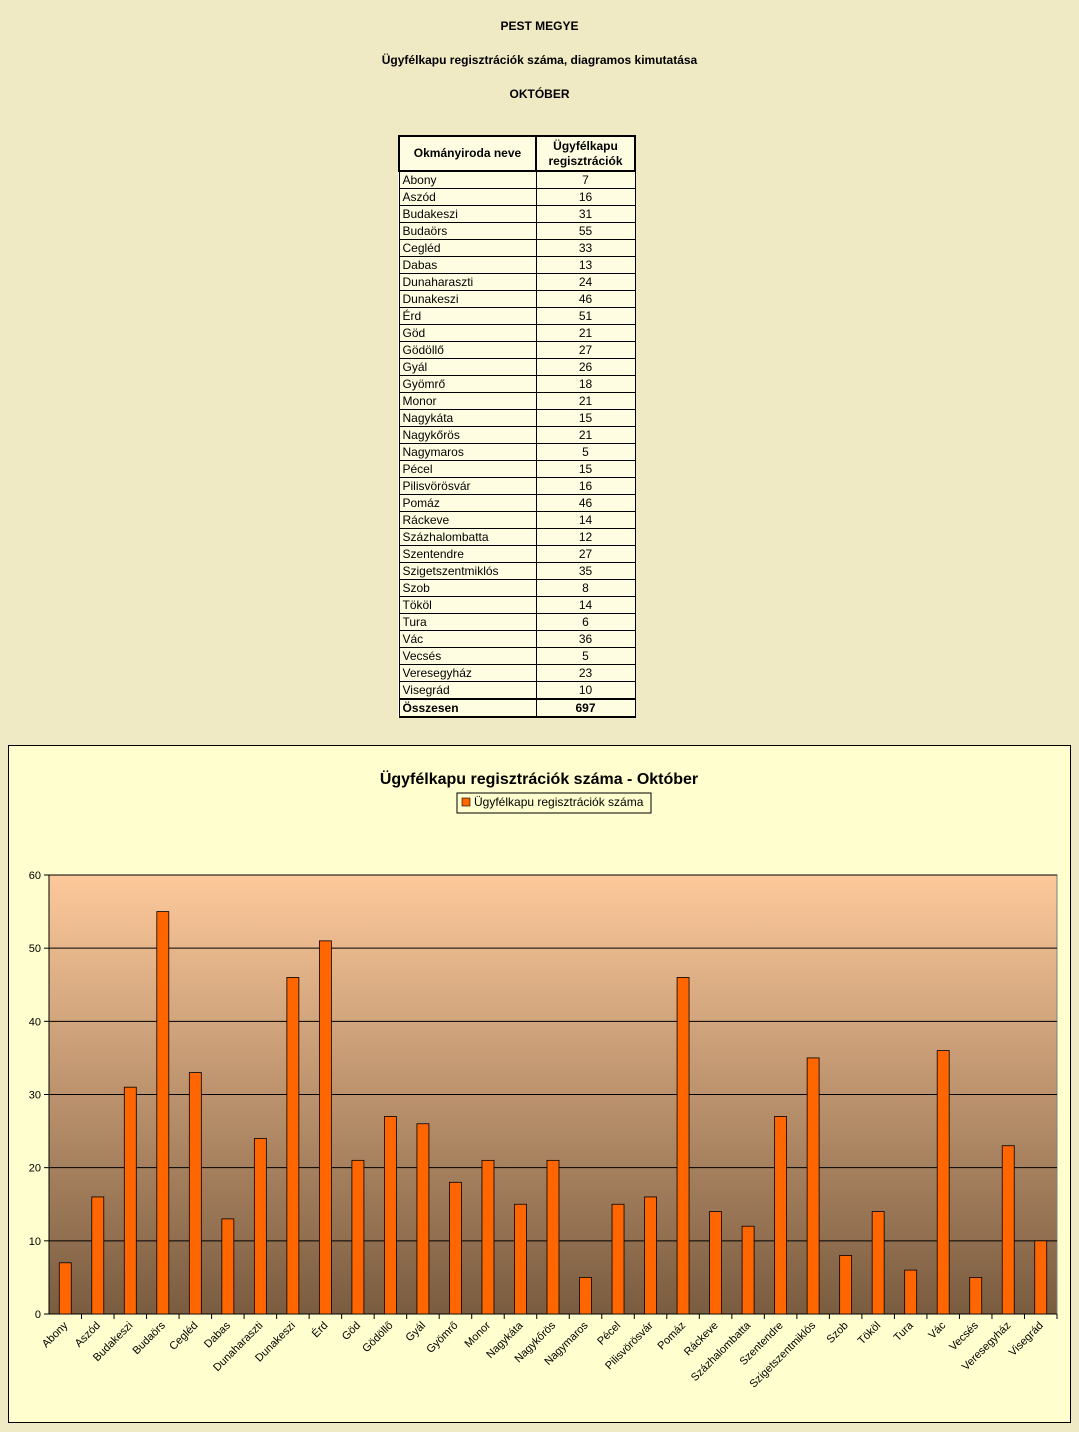 Image resolution: width=1079 pixels, height=1432 pixels. Describe the element at coordinates (467, 299) in the screenshot. I see `office-name: Dunakeszi` at that location.